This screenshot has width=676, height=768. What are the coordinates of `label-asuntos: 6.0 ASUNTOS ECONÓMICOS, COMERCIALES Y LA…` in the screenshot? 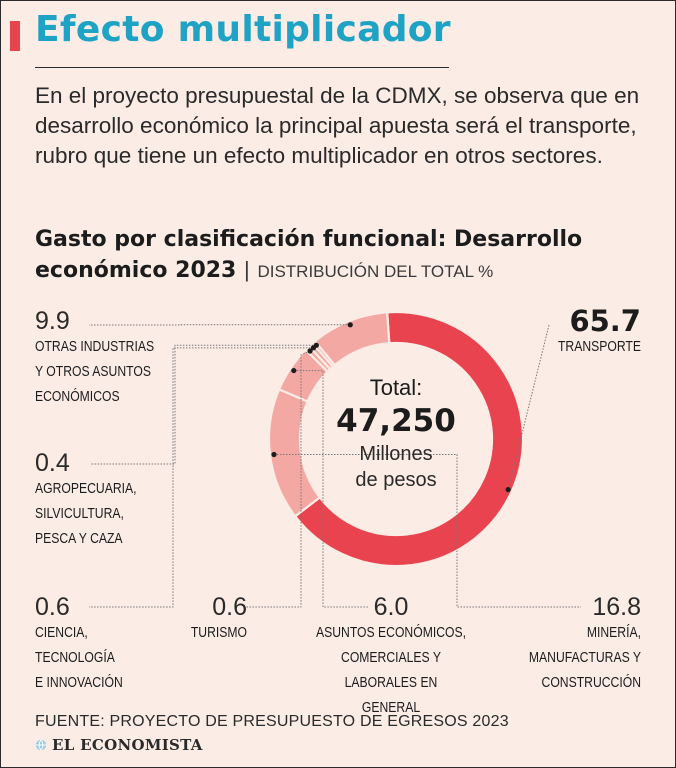 It's located at (391, 657).